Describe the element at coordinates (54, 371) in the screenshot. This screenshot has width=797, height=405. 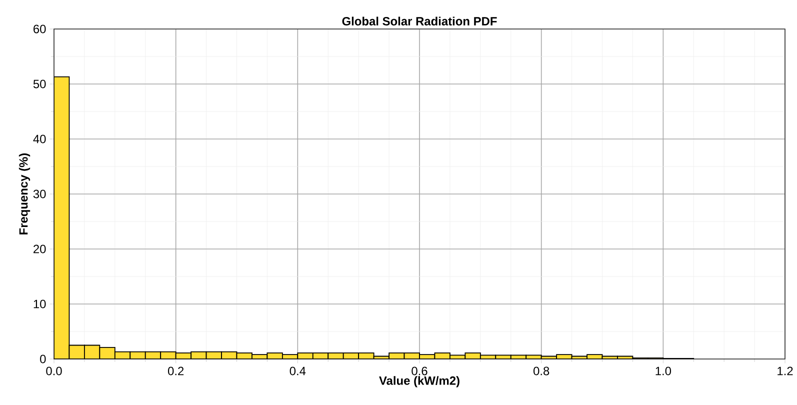
I see `x-tick-label: 0.0` at that location.